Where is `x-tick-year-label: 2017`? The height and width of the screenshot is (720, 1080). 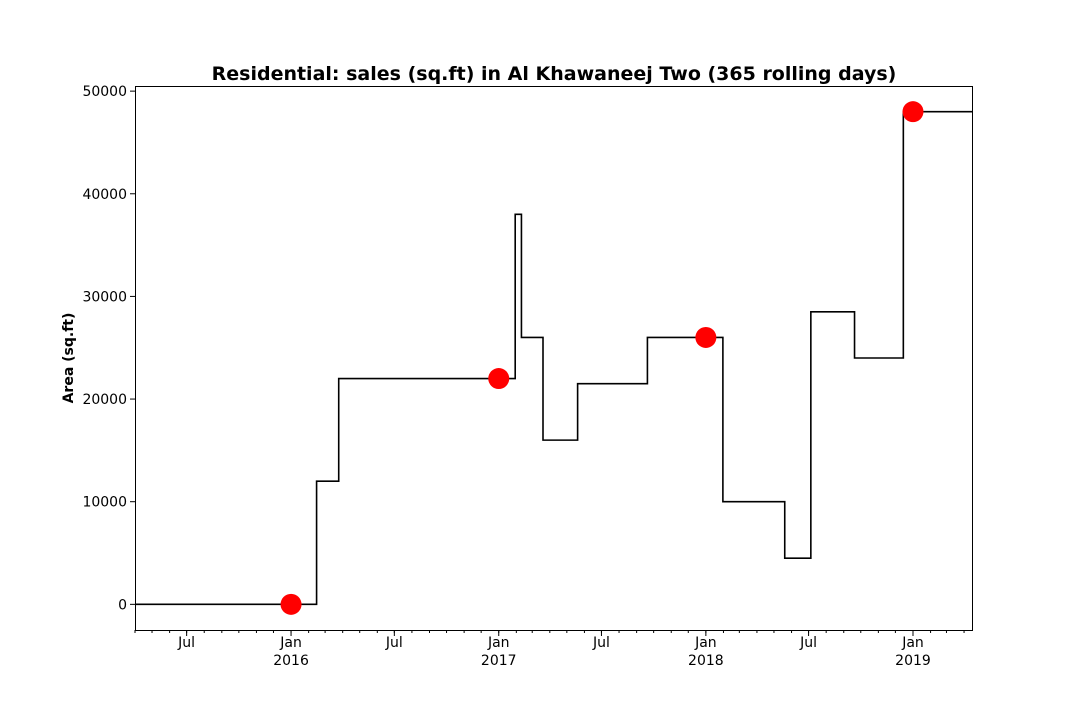 x-tick-year-label: 2017 is located at coordinates (499, 661).